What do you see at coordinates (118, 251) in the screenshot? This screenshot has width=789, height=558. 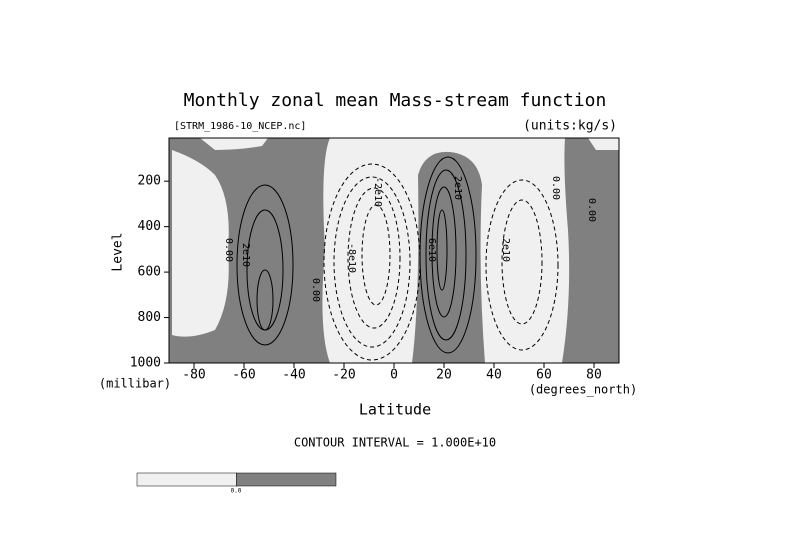 I see `y-axis-title: Level` at bounding box center [118, 251].